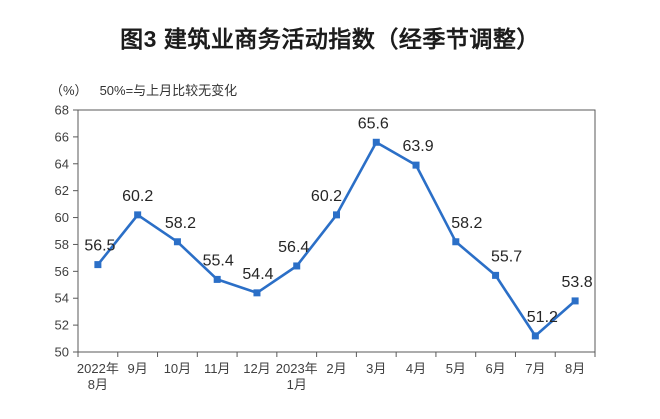  What do you see at coordinates (62, 163) in the screenshot?
I see `y-tick-label: 64` at bounding box center [62, 163].